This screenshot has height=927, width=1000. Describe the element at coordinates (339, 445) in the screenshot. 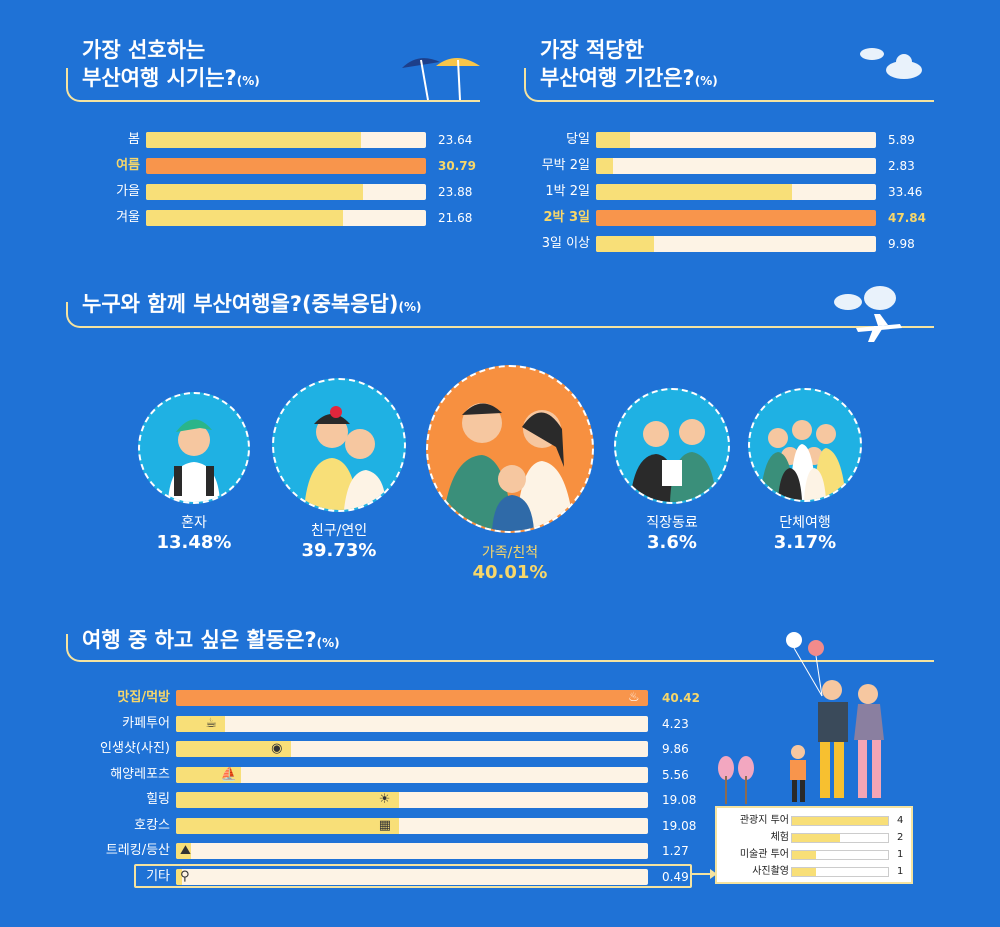

I see `friends-couple-illustration` at that location.